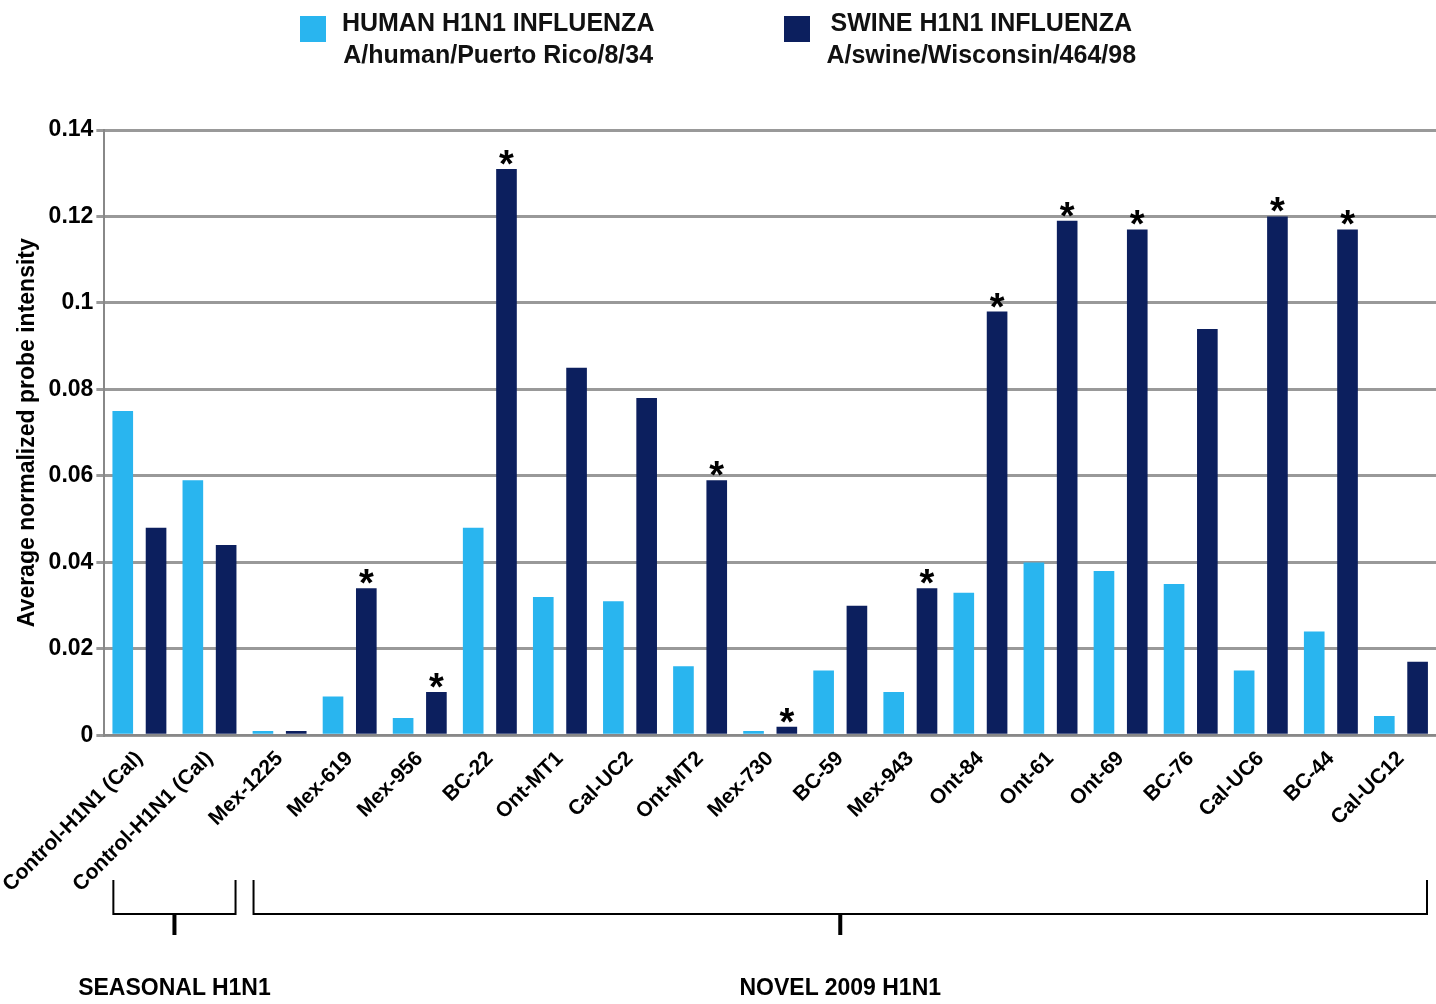 The height and width of the screenshot is (1004, 1436). What do you see at coordinates (71, 128) in the screenshot?
I see `y-tick-label: 0.14` at bounding box center [71, 128].